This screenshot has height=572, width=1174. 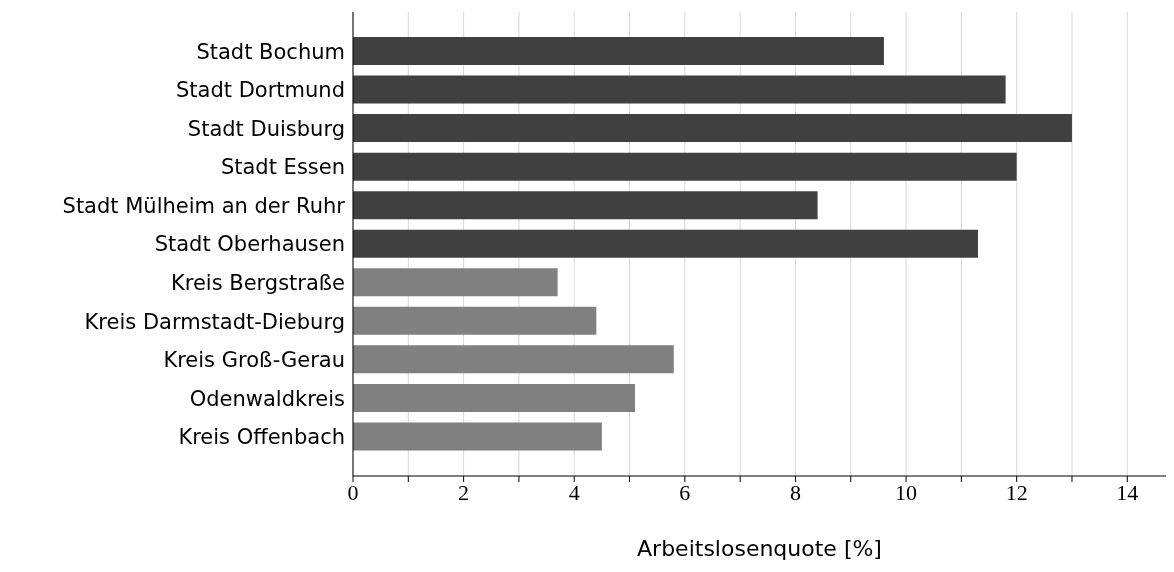 I want to click on y-tick-label: Stadt Bochum, so click(x=270, y=51).